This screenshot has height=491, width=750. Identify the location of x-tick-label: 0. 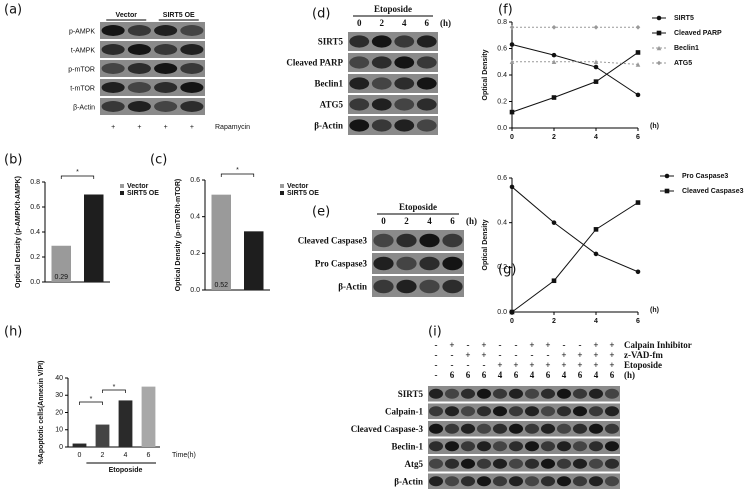
(80, 455).